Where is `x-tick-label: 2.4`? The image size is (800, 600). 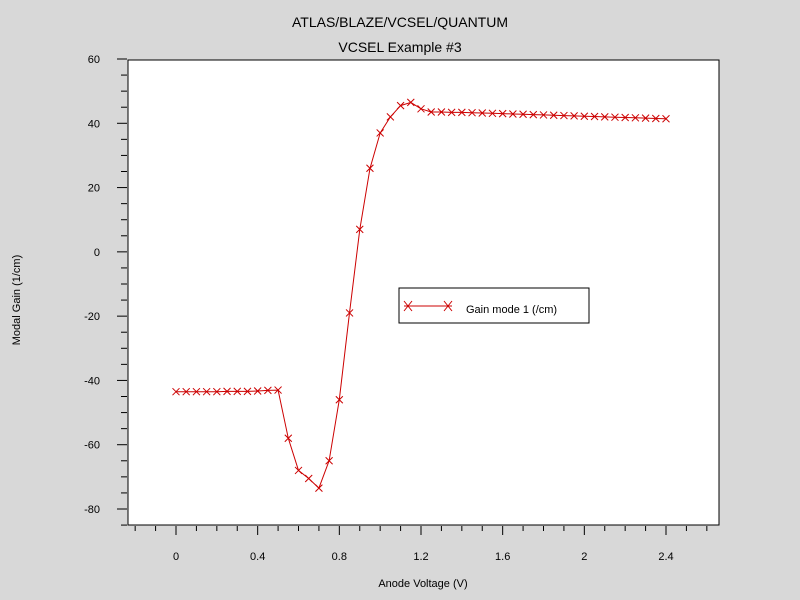 x-tick-label: 2.4 is located at coordinates (665, 557).